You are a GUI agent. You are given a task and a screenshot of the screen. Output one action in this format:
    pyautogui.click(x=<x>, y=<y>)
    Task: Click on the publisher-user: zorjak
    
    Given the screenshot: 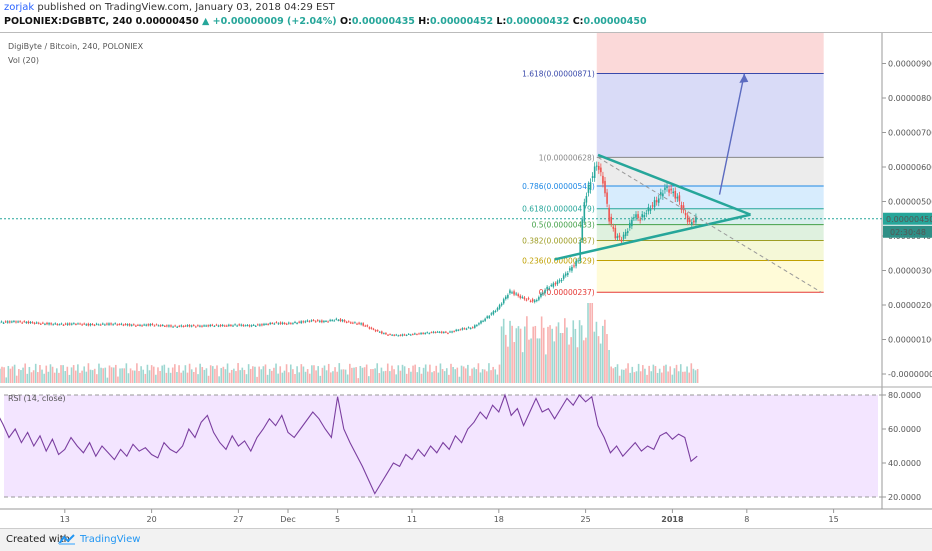 What is the action you would take?
    pyautogui.click(x=19, y=7)
    